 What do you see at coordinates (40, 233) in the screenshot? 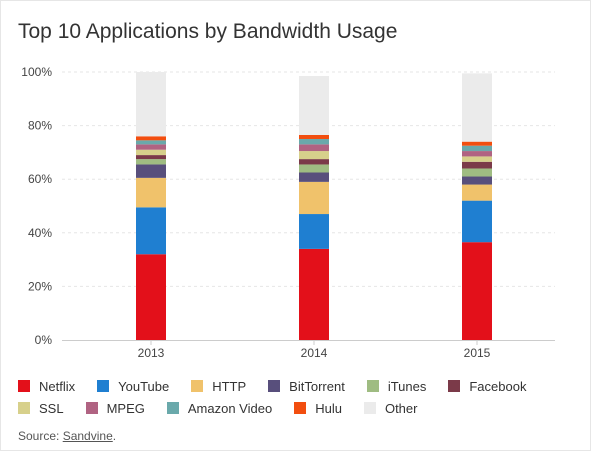
I see `y-tick-label: 40%` at bounding box center [40, 233].